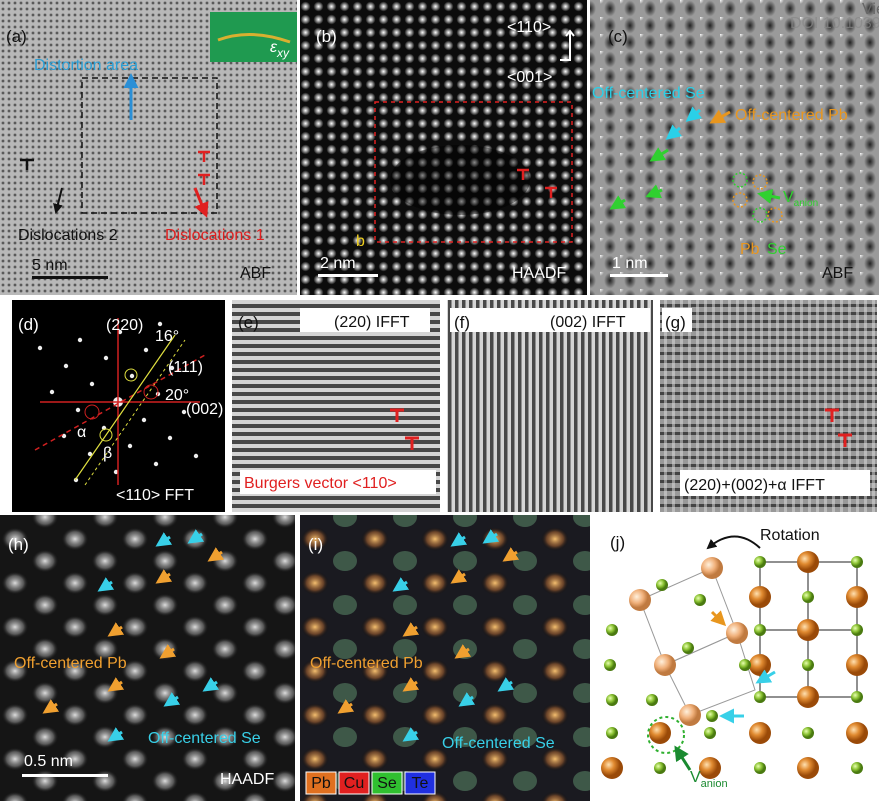  Describe the element at coordinates (387, 783) in the screenshot. I see `legend-label: Se` at that location.